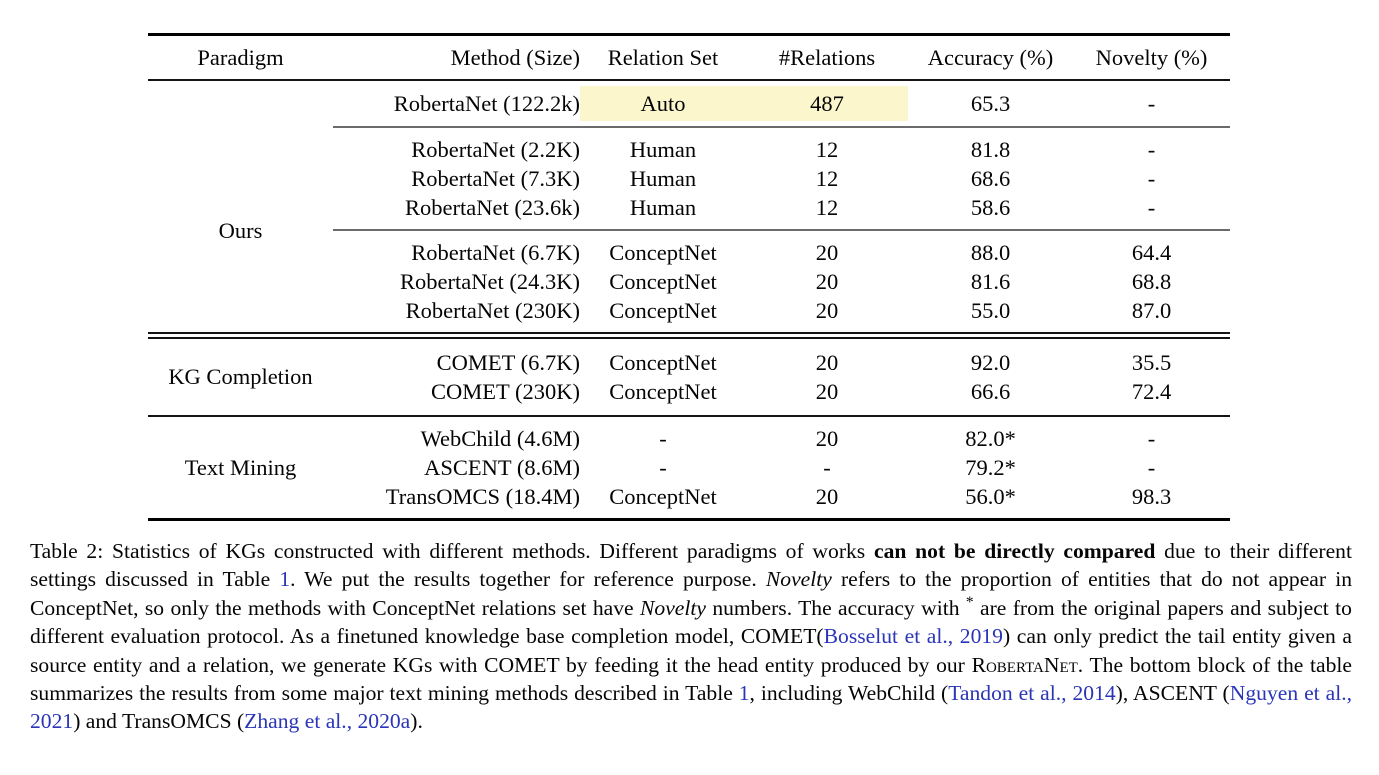 The width and height of the screenshot is (1379, 775). I want to click on citation-link: Bosselut et al., 2019, so click(913, 636).